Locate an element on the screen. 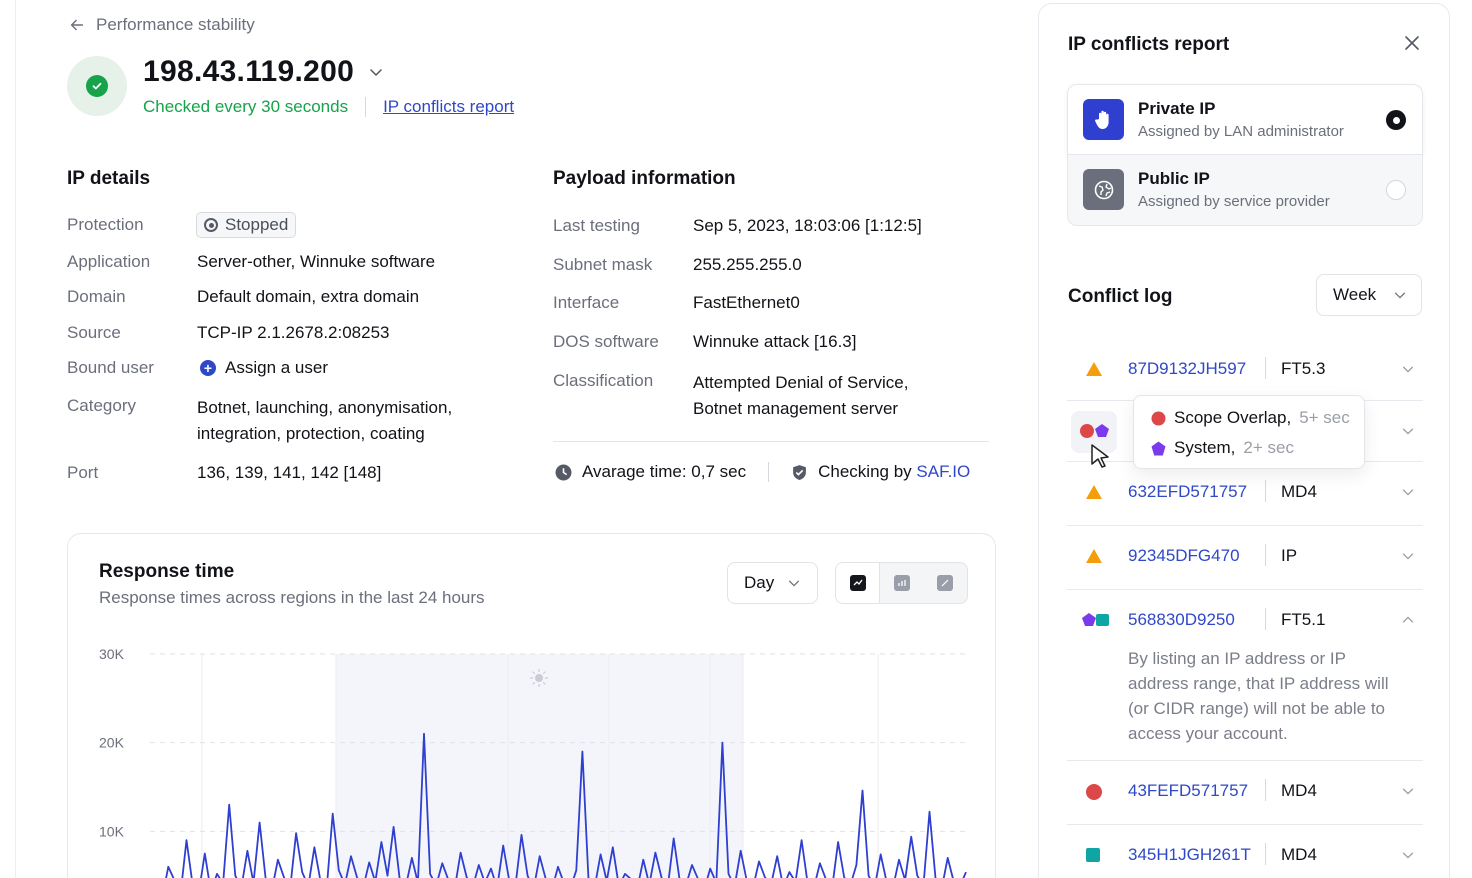 The image size is (1472, 878). bar-chart-view-button is located at coordinates (901, 583).